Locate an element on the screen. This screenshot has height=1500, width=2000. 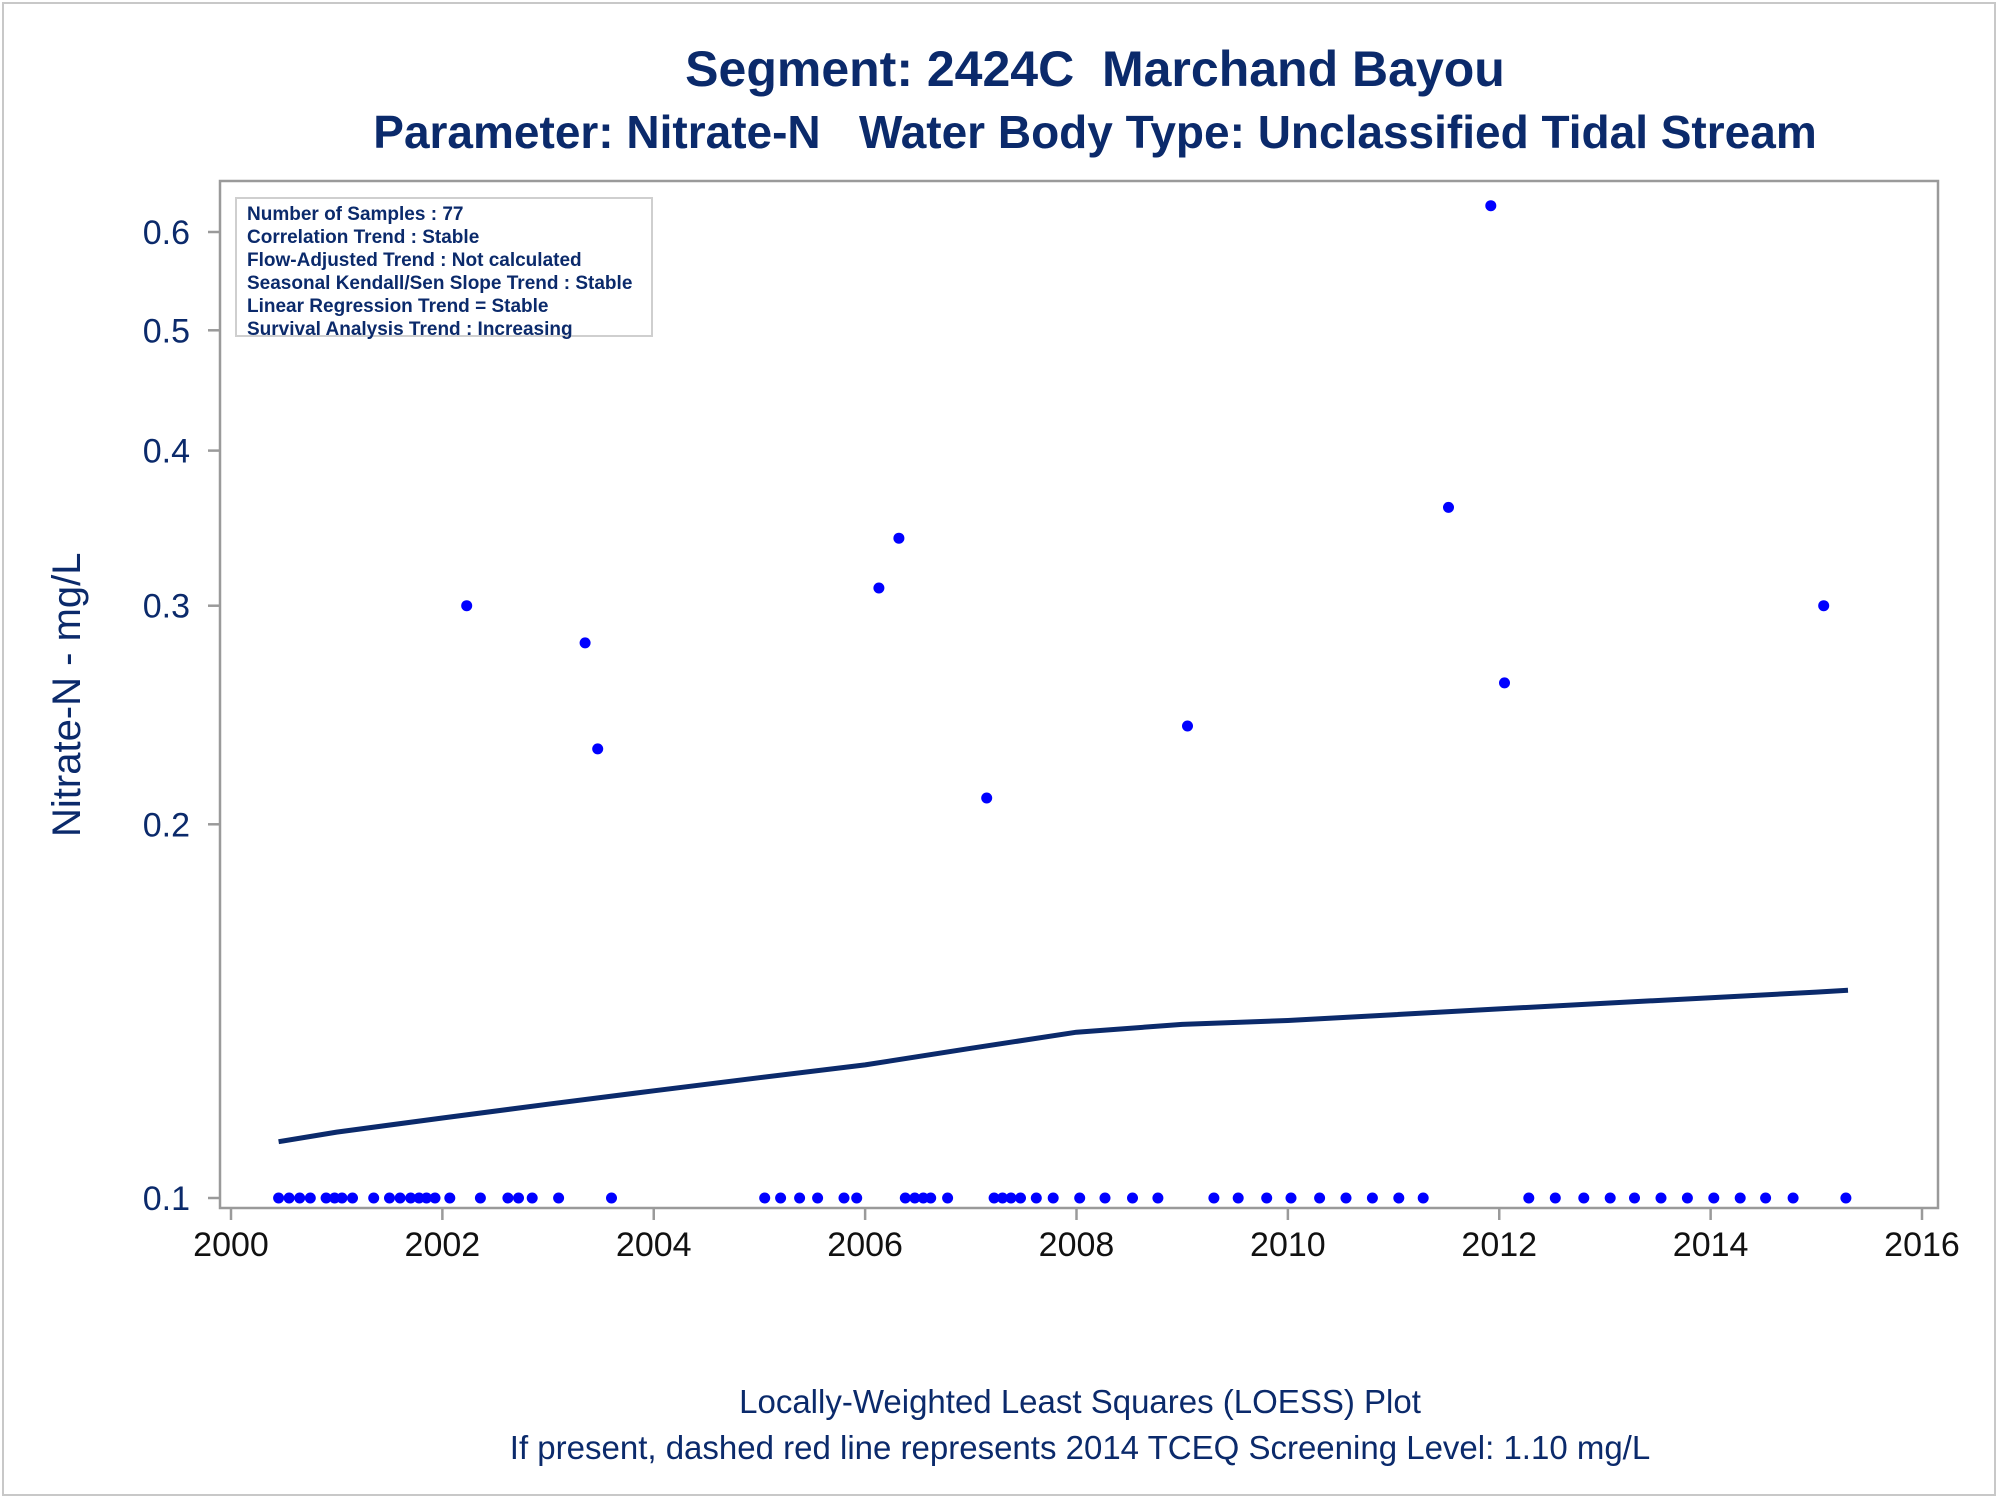
x-tick-label: 2010 is located at coordinates (1288, 1245).